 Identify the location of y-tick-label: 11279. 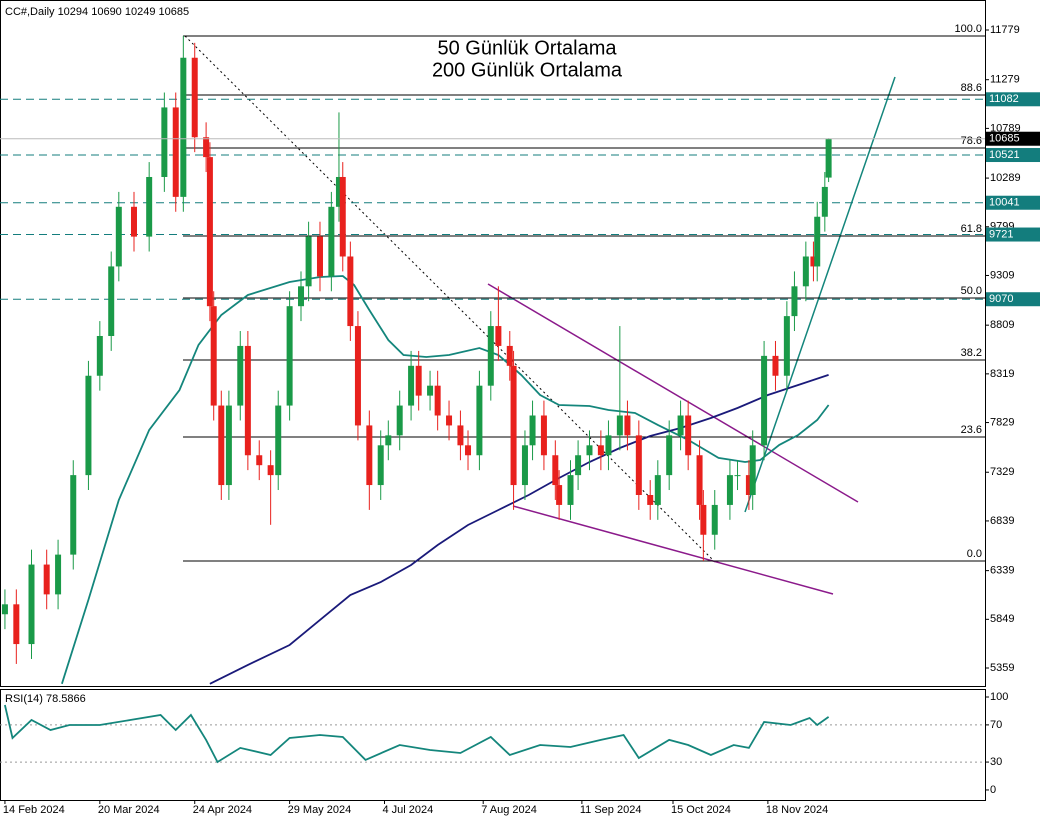
(1005, 80).